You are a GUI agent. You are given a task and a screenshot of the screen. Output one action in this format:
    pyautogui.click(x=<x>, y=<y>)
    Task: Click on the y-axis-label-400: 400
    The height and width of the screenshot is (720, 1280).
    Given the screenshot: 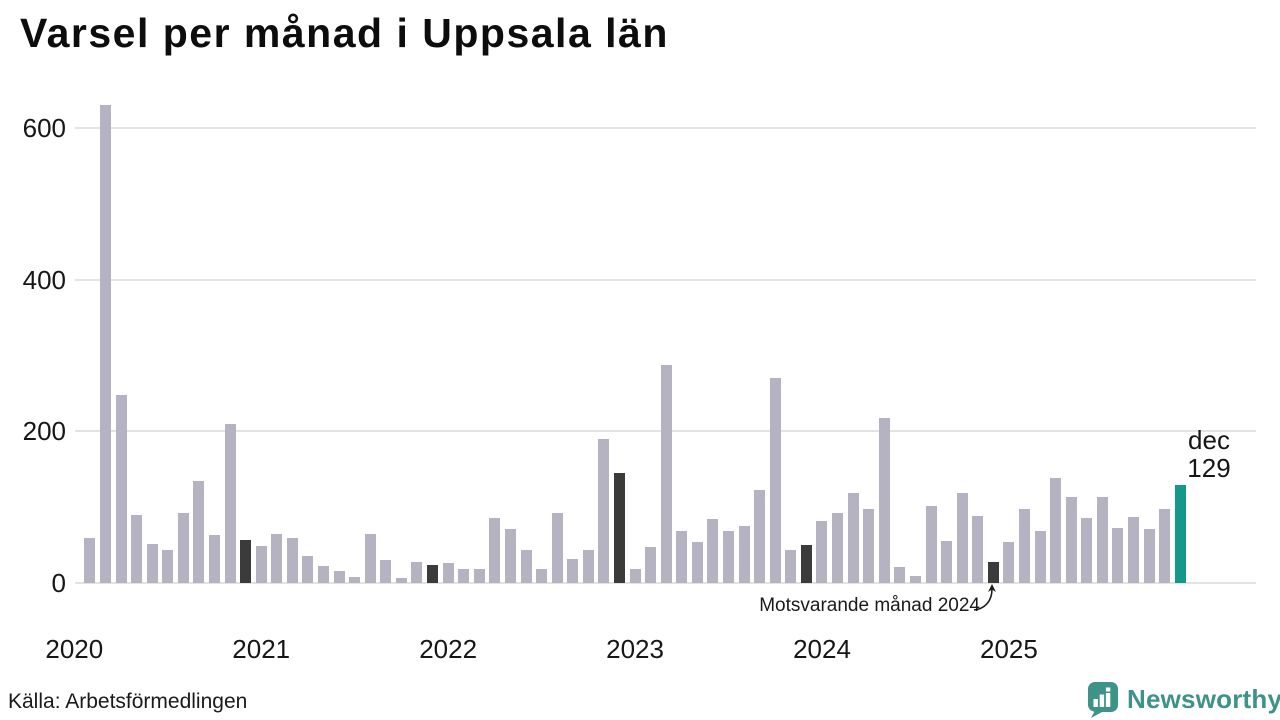 What is the action you would take?
    pyautogui.click(x=44, y=279)
    